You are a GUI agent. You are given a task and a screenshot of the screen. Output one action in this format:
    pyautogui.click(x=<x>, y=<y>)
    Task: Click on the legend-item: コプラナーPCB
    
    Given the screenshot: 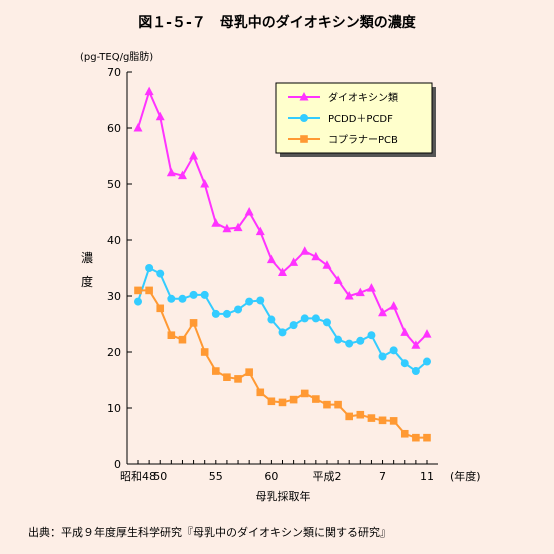 What is the action you would take?
    pyautogui.click(x=343, y=140)
    